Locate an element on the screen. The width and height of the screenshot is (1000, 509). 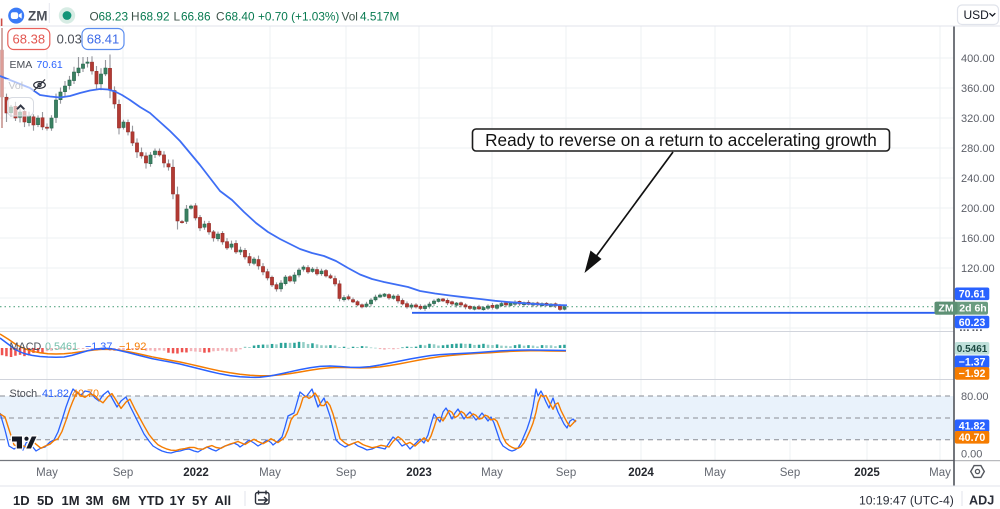
svg-text: EMA is located at coordinates (21, 65).